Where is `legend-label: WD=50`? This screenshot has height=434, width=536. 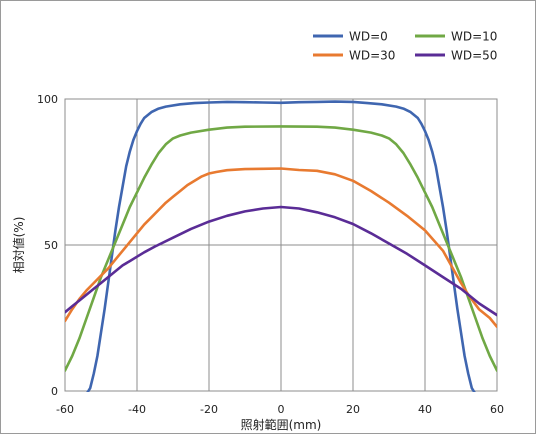
legend-label: WD=50 is located at coordinates (474, 56).